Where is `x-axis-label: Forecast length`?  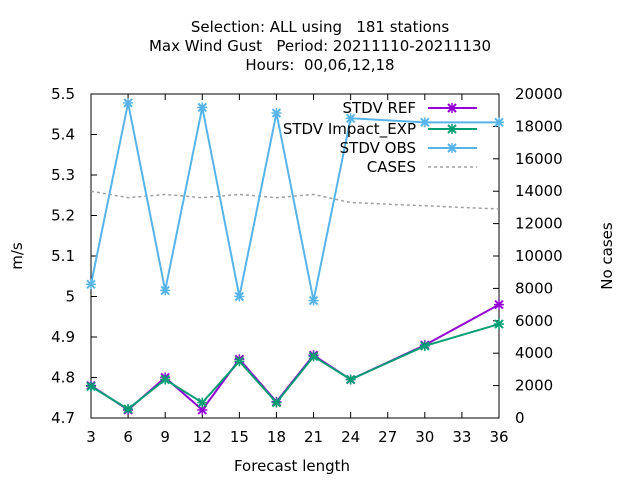
x-axis-label: Forecast length is located at coordinates (292, 466).